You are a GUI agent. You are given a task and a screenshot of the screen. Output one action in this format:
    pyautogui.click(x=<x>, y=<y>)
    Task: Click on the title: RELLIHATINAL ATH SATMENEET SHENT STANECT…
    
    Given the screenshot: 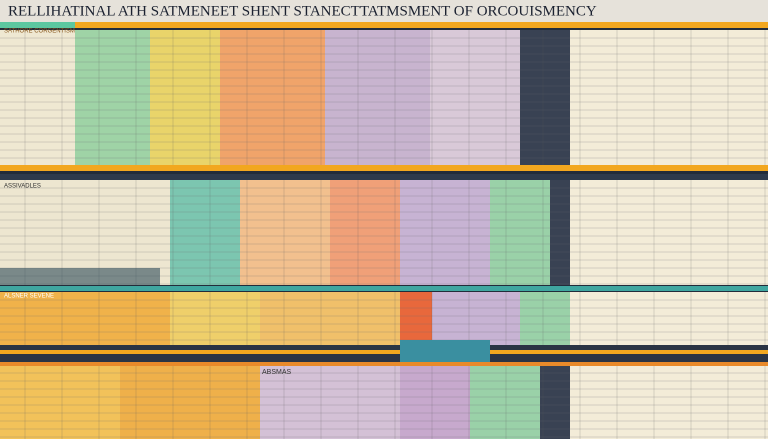 What is the action you would take?
    pyautogui.click(x=302, y=11)
    